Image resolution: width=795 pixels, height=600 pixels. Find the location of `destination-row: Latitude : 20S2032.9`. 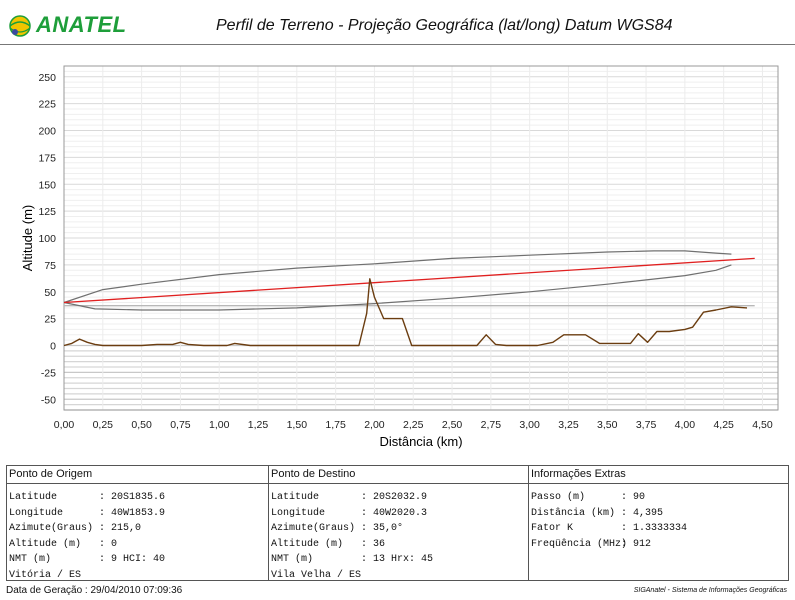

destination-row: Latitude : 20S2032.9 is located at coordinates (398, 498).